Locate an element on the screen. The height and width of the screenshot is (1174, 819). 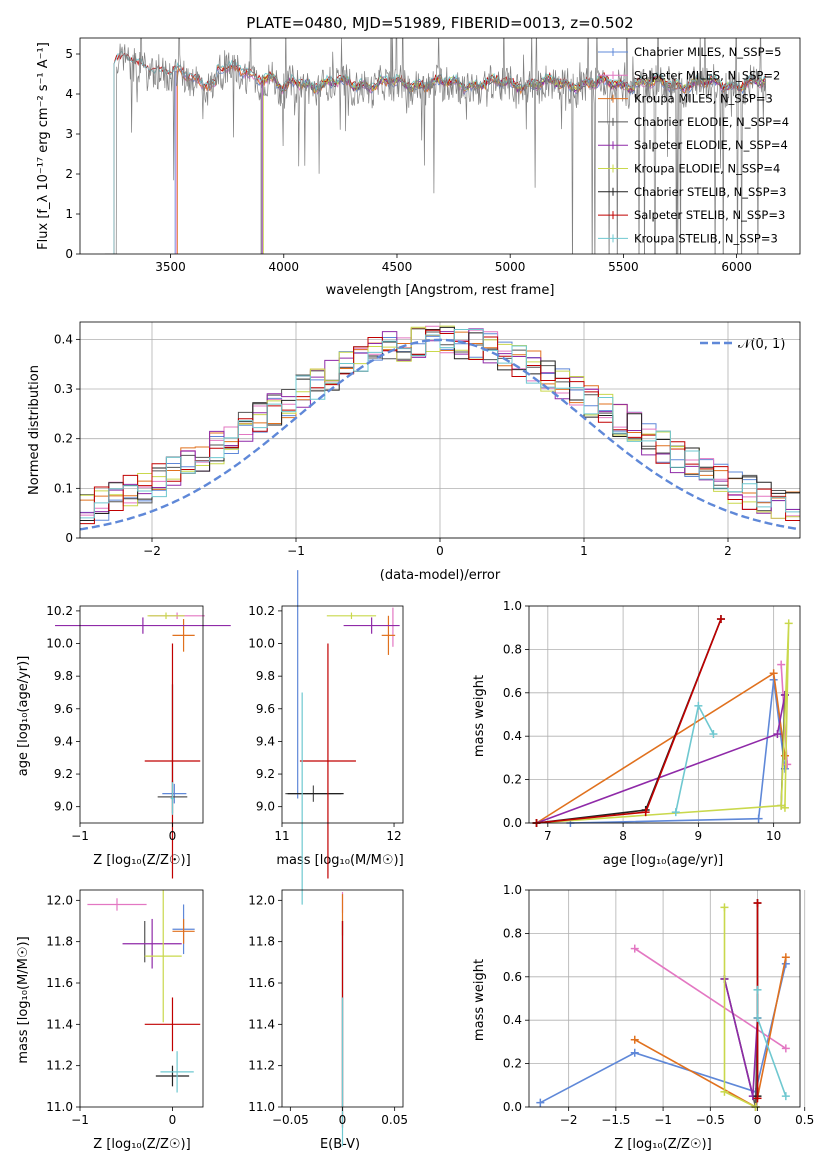
mass-vs-z-frame is located at coordinates (141, 998).